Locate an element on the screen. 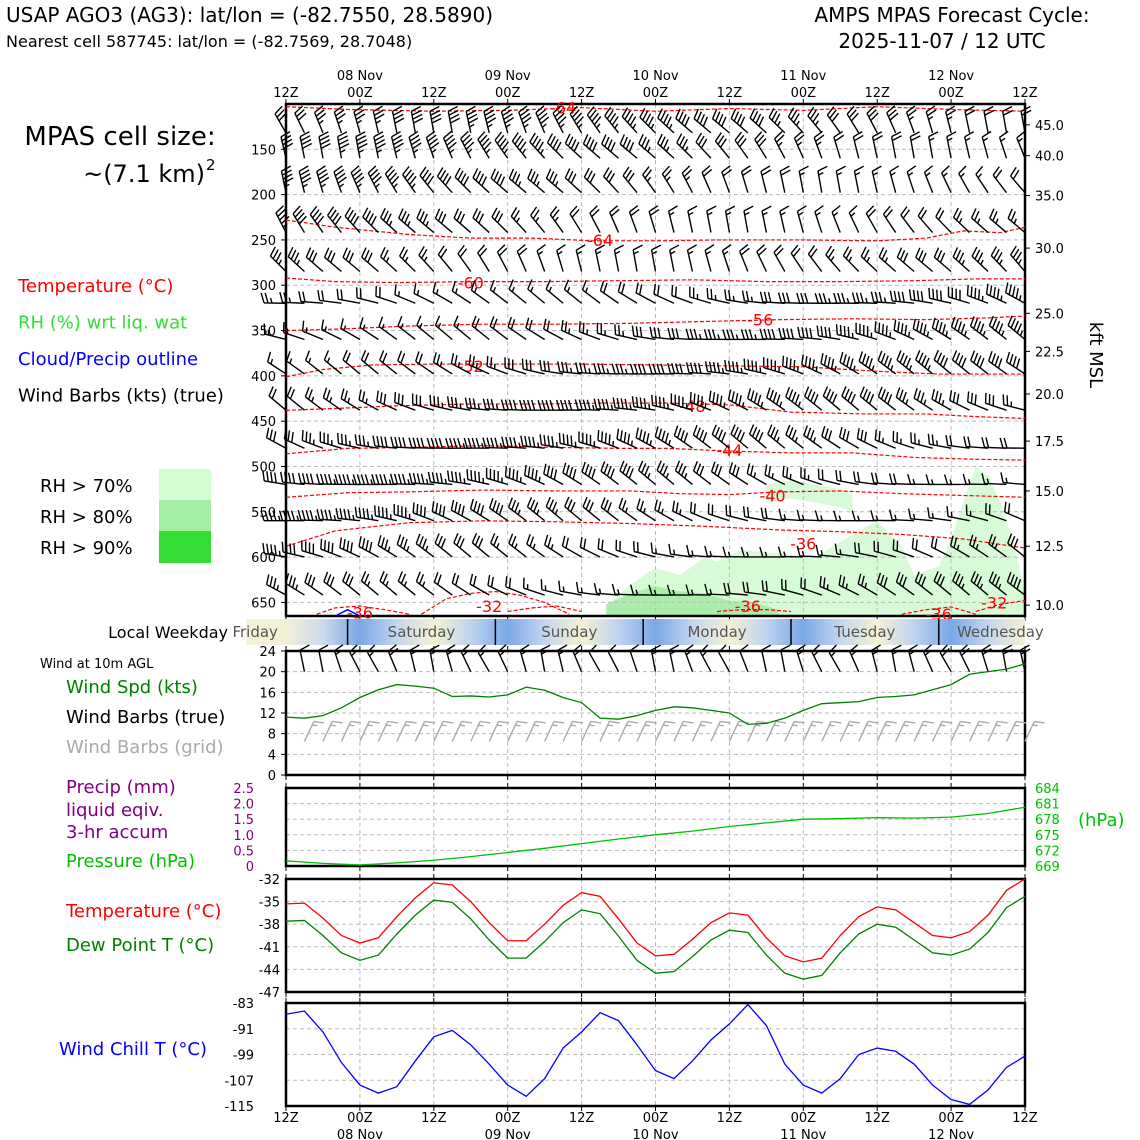 Image resolution: width=1140 pixels, height=1140 pixels. top-hour-tick-label: 12Z is located at coordinates (730, 93).